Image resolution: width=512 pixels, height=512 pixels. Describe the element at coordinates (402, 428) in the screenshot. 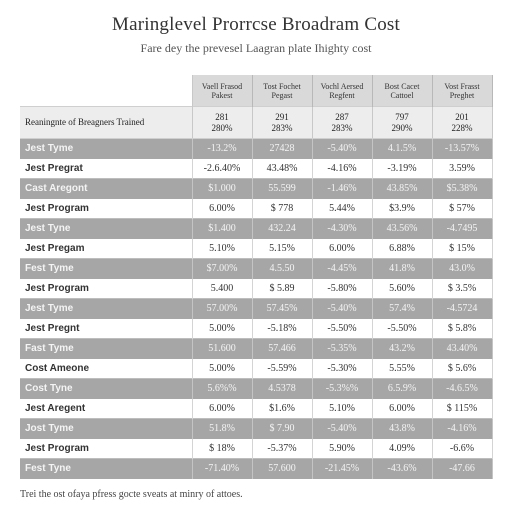

I see `table-cell: 43.8%` at that location.